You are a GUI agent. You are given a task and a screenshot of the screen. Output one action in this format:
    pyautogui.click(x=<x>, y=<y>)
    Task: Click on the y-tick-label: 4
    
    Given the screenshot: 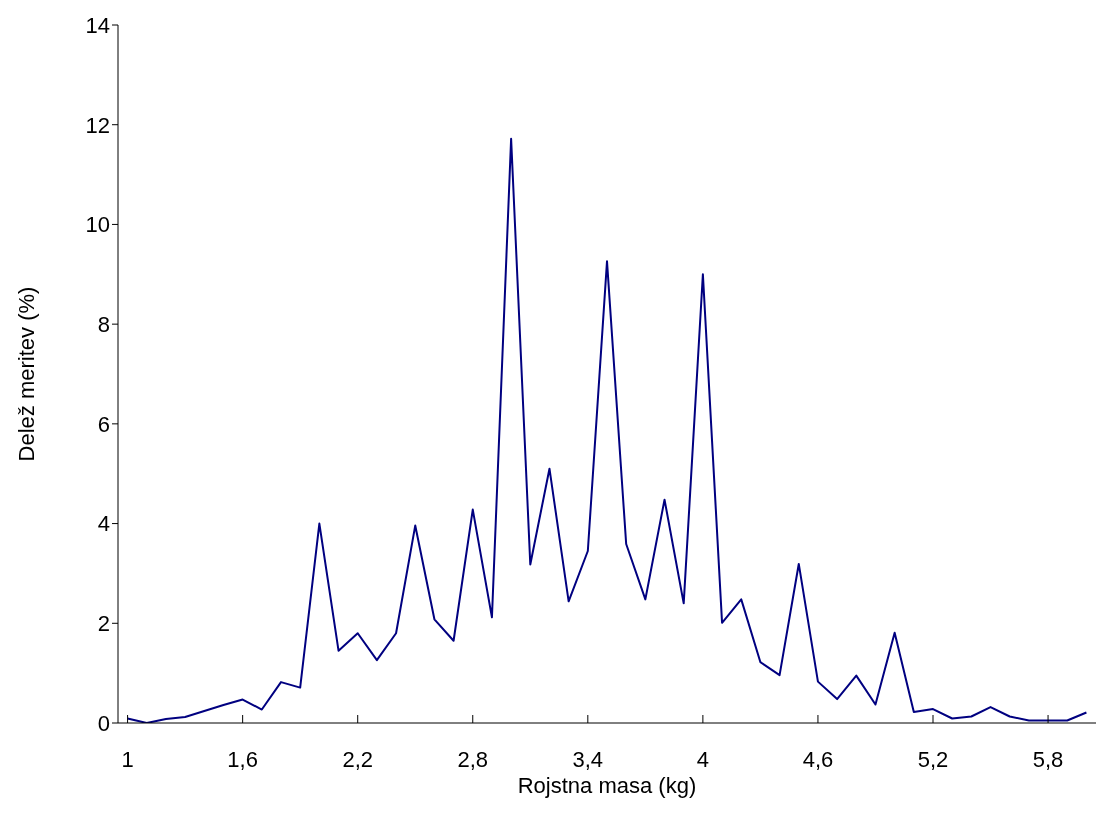 What is the action you would take?
    pyautogui.click(x=103, y=524)
    